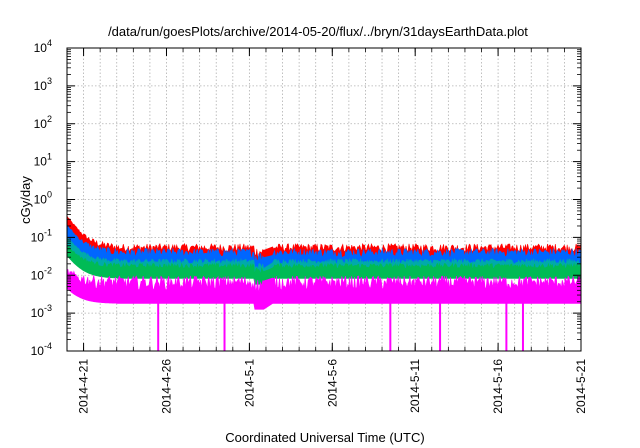 The width and height of the screenshot is (640, 448). What do you see at coordinates (581, 386) in the screenshot?
I see `x-tick-label: 2014-5-21` at bounding box center [581, 386].